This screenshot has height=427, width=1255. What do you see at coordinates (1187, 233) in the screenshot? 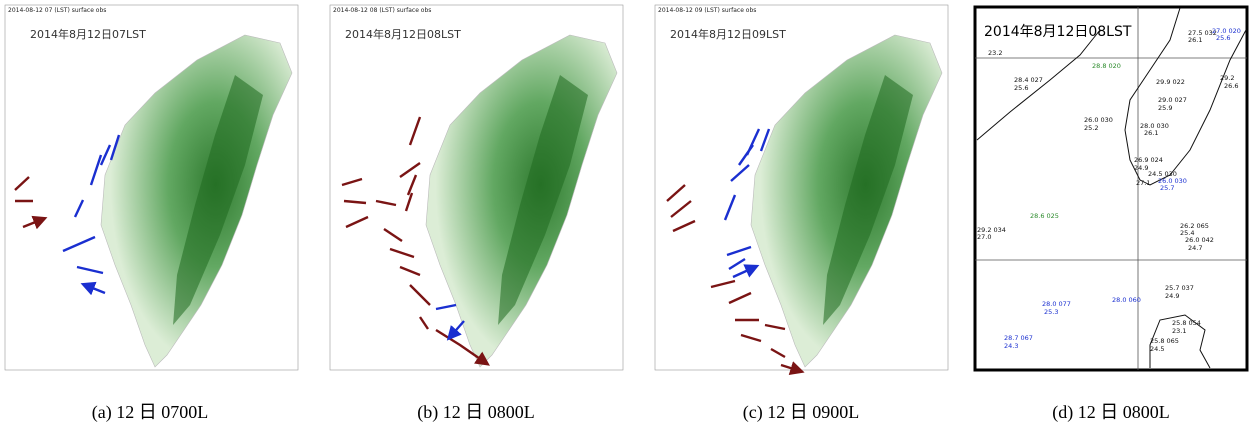
I see `station-value: 25.4` at bounding box center [1187, 233].